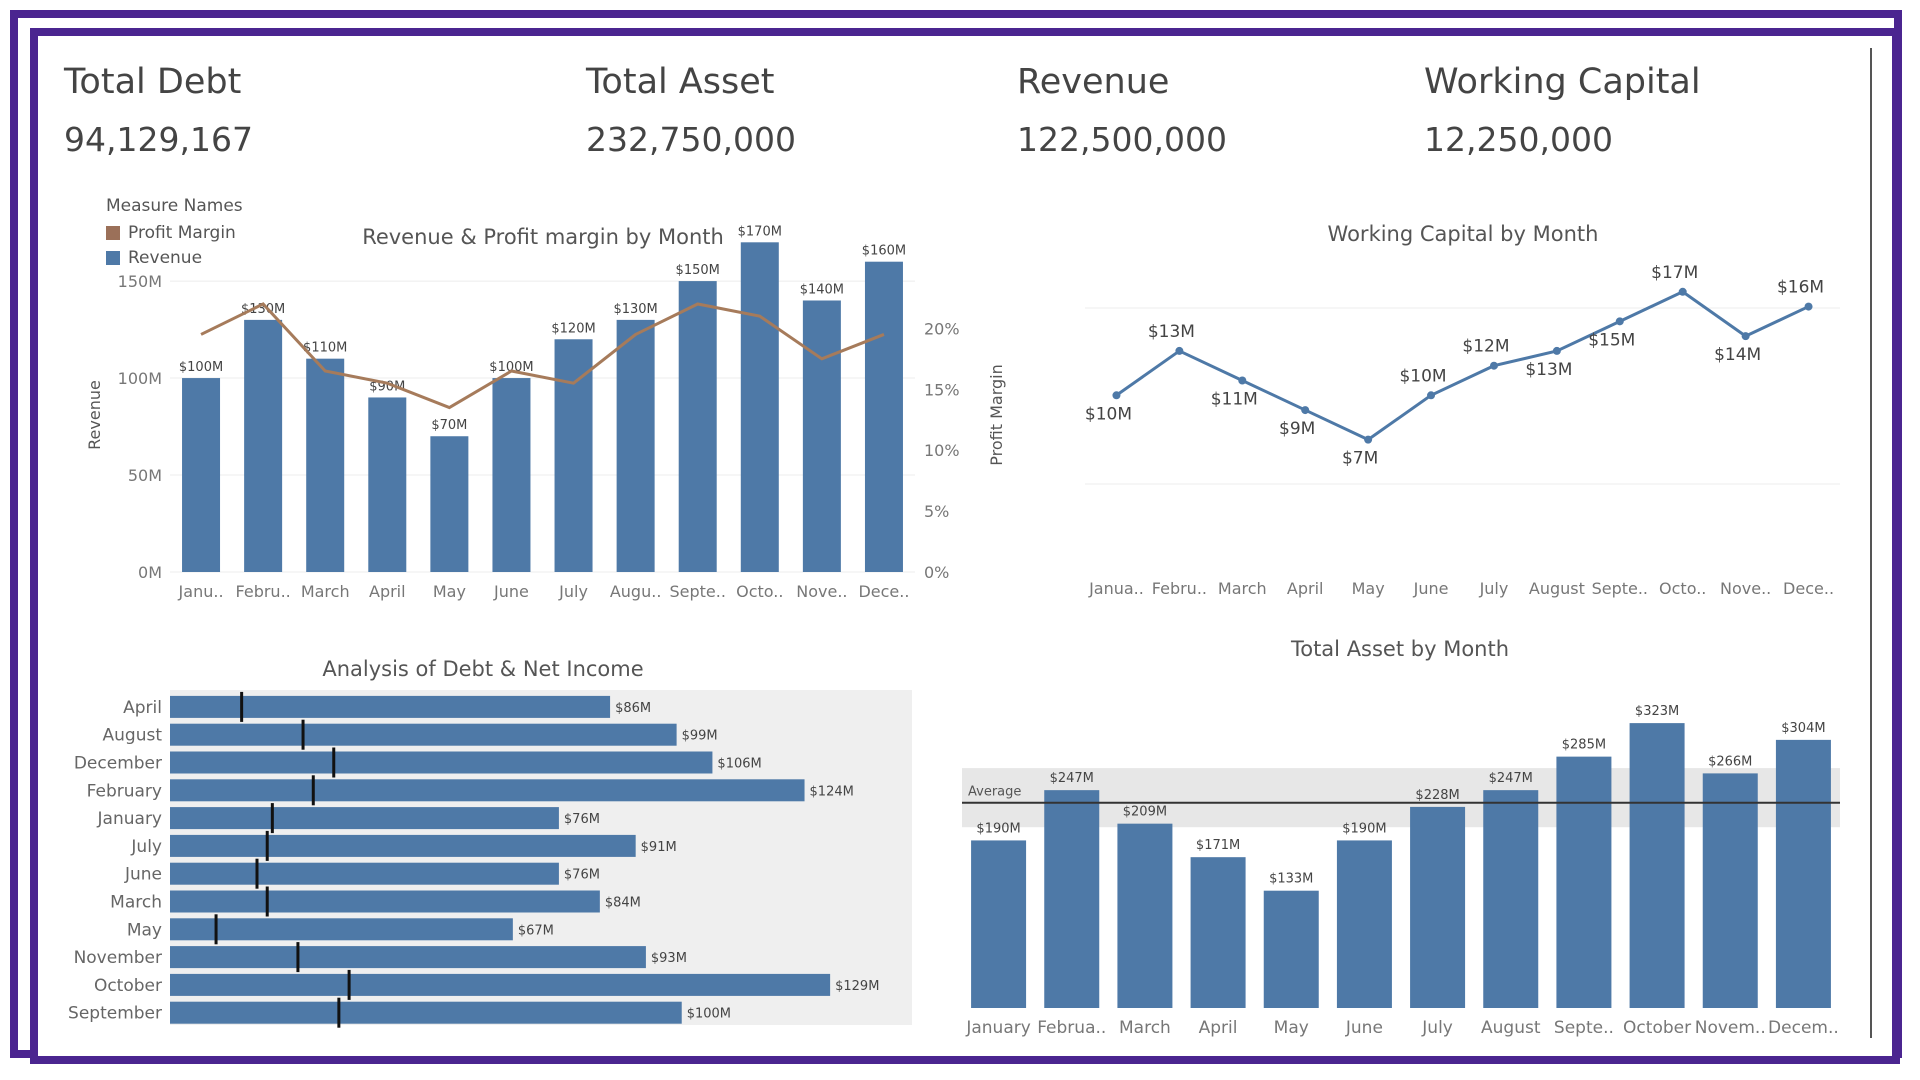 The height and width of the screenshot is (1080, 1920). Describe the element at coordinates (997, 1028) in the screenshot. I see `x-tick-label: January` at that location.